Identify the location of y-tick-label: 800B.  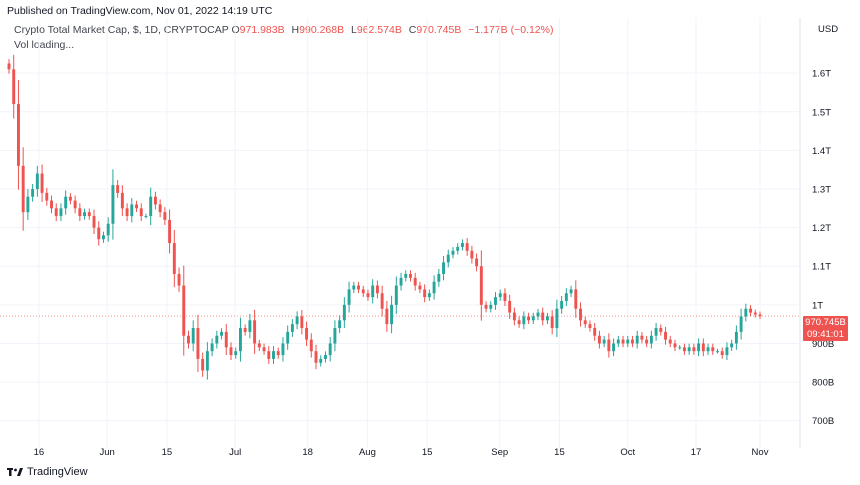
(823, 383).